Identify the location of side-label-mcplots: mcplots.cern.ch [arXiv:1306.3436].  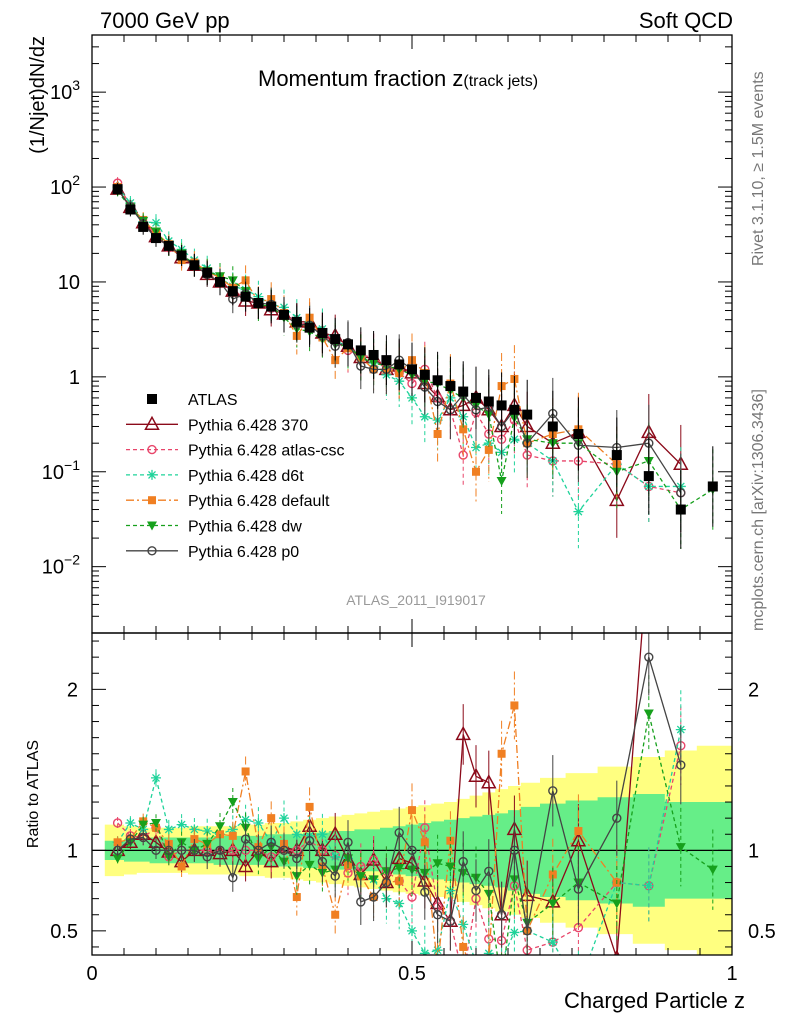
(758, 510).